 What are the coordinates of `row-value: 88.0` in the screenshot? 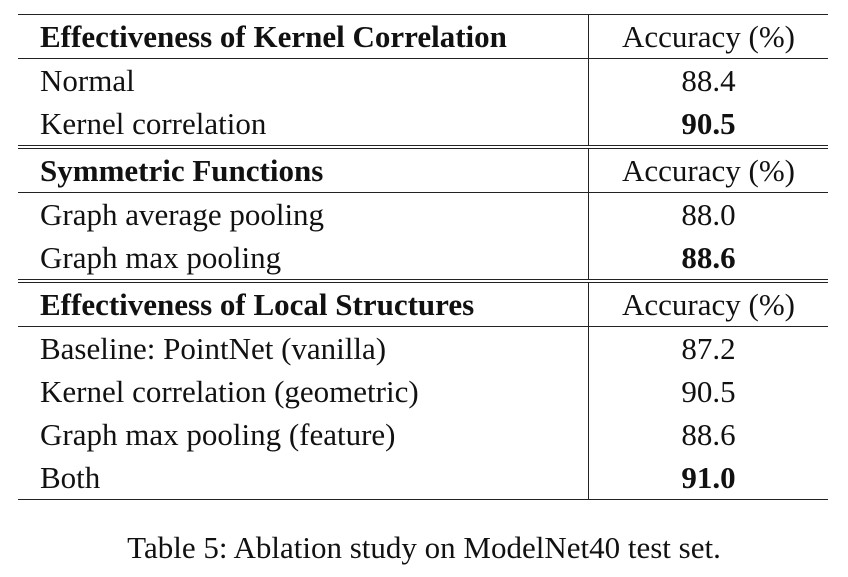 It's located at (708, 214).